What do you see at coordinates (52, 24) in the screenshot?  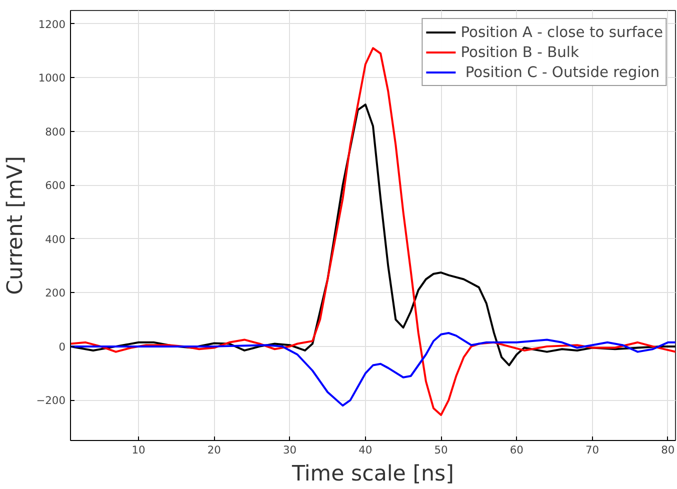 I see `y-tick-label: 1200` at bounding box center [52, 24].